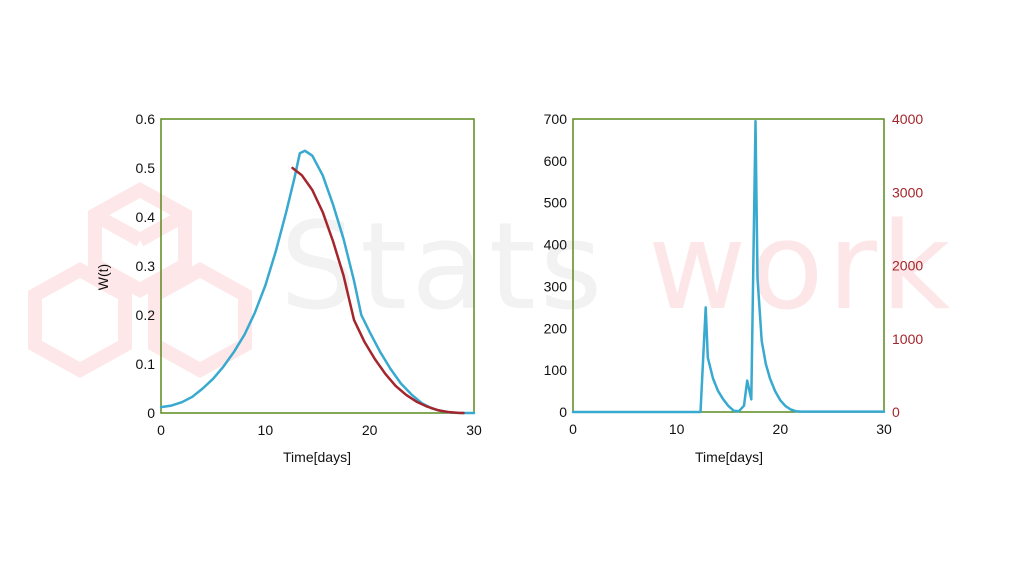 The image size is (1024, 576). Describe the element at coordinates (556, 161) in the screenshot. I see `y-tick-label: 600` at that location.